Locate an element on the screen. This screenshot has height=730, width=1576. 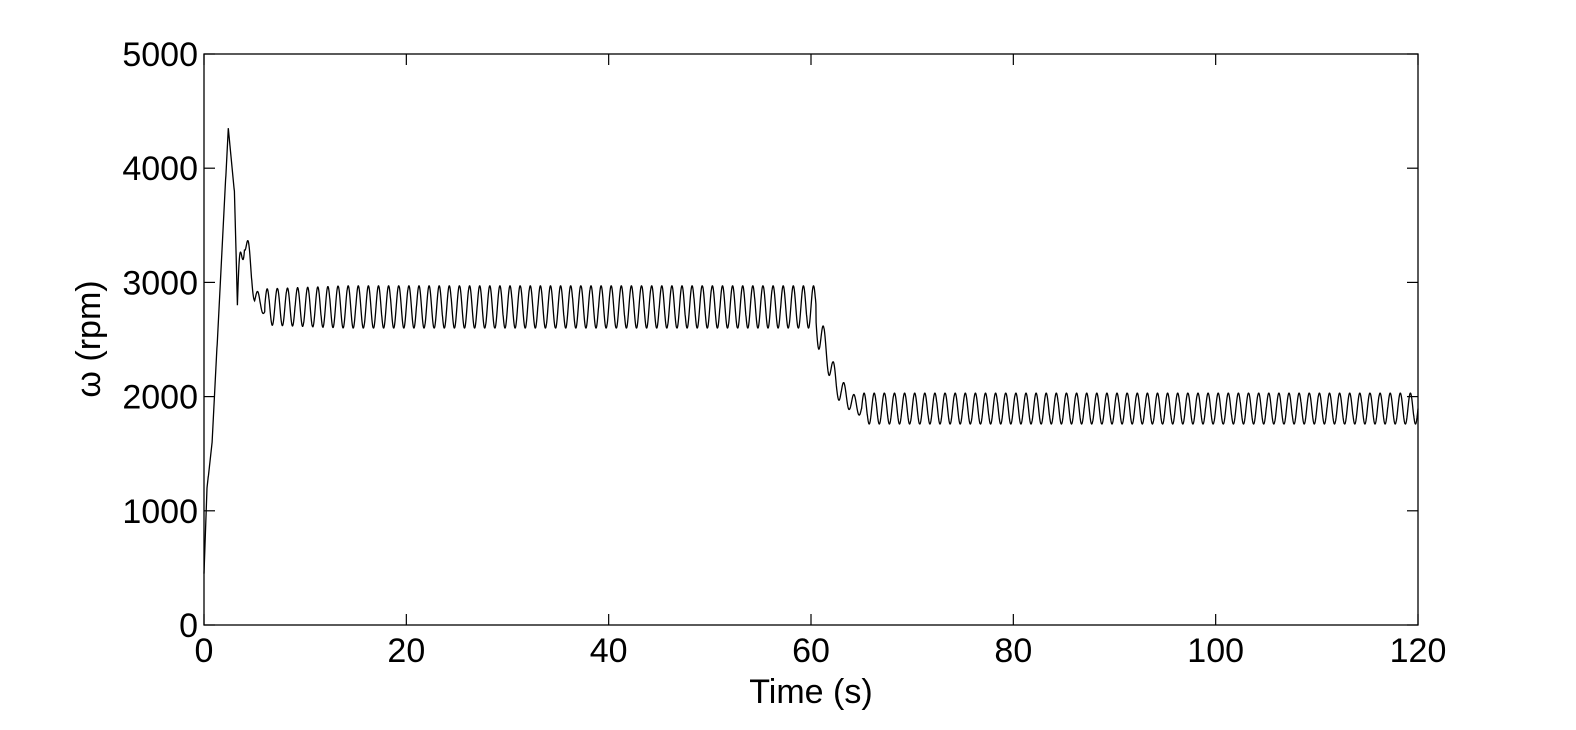
x-tick-label: 0 is located at coordinates (204, 651).